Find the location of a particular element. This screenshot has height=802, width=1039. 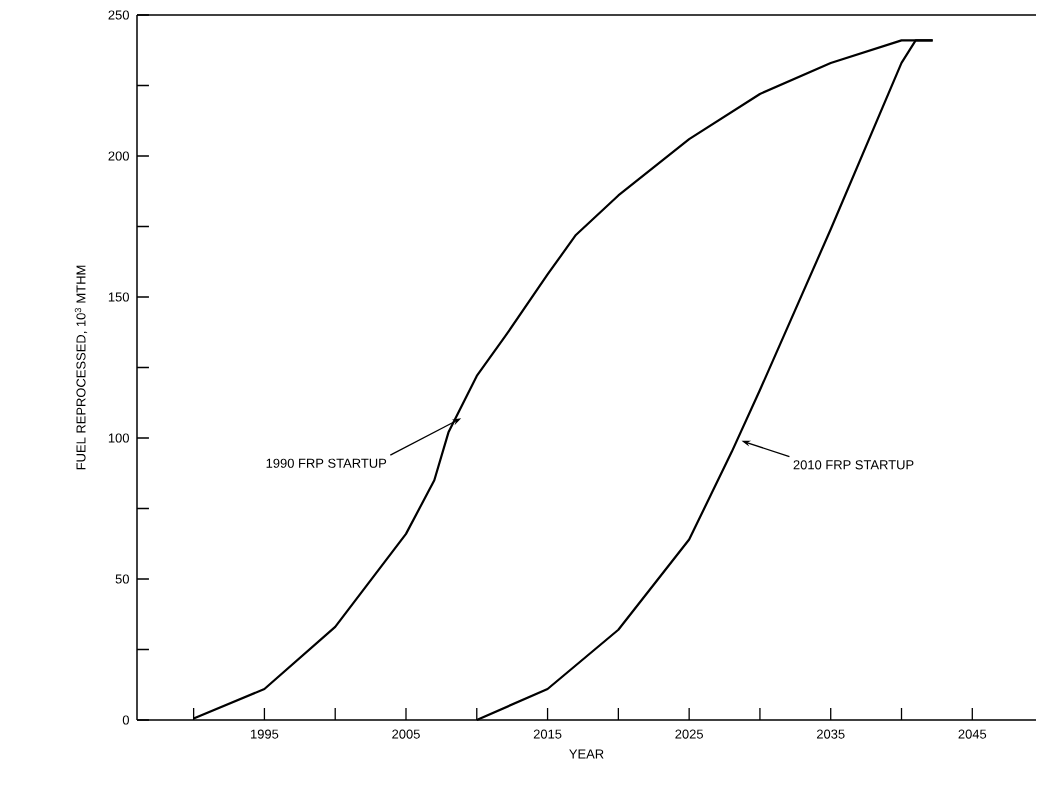

x-axis-title: YEAR is located at coordinates (586, 754).